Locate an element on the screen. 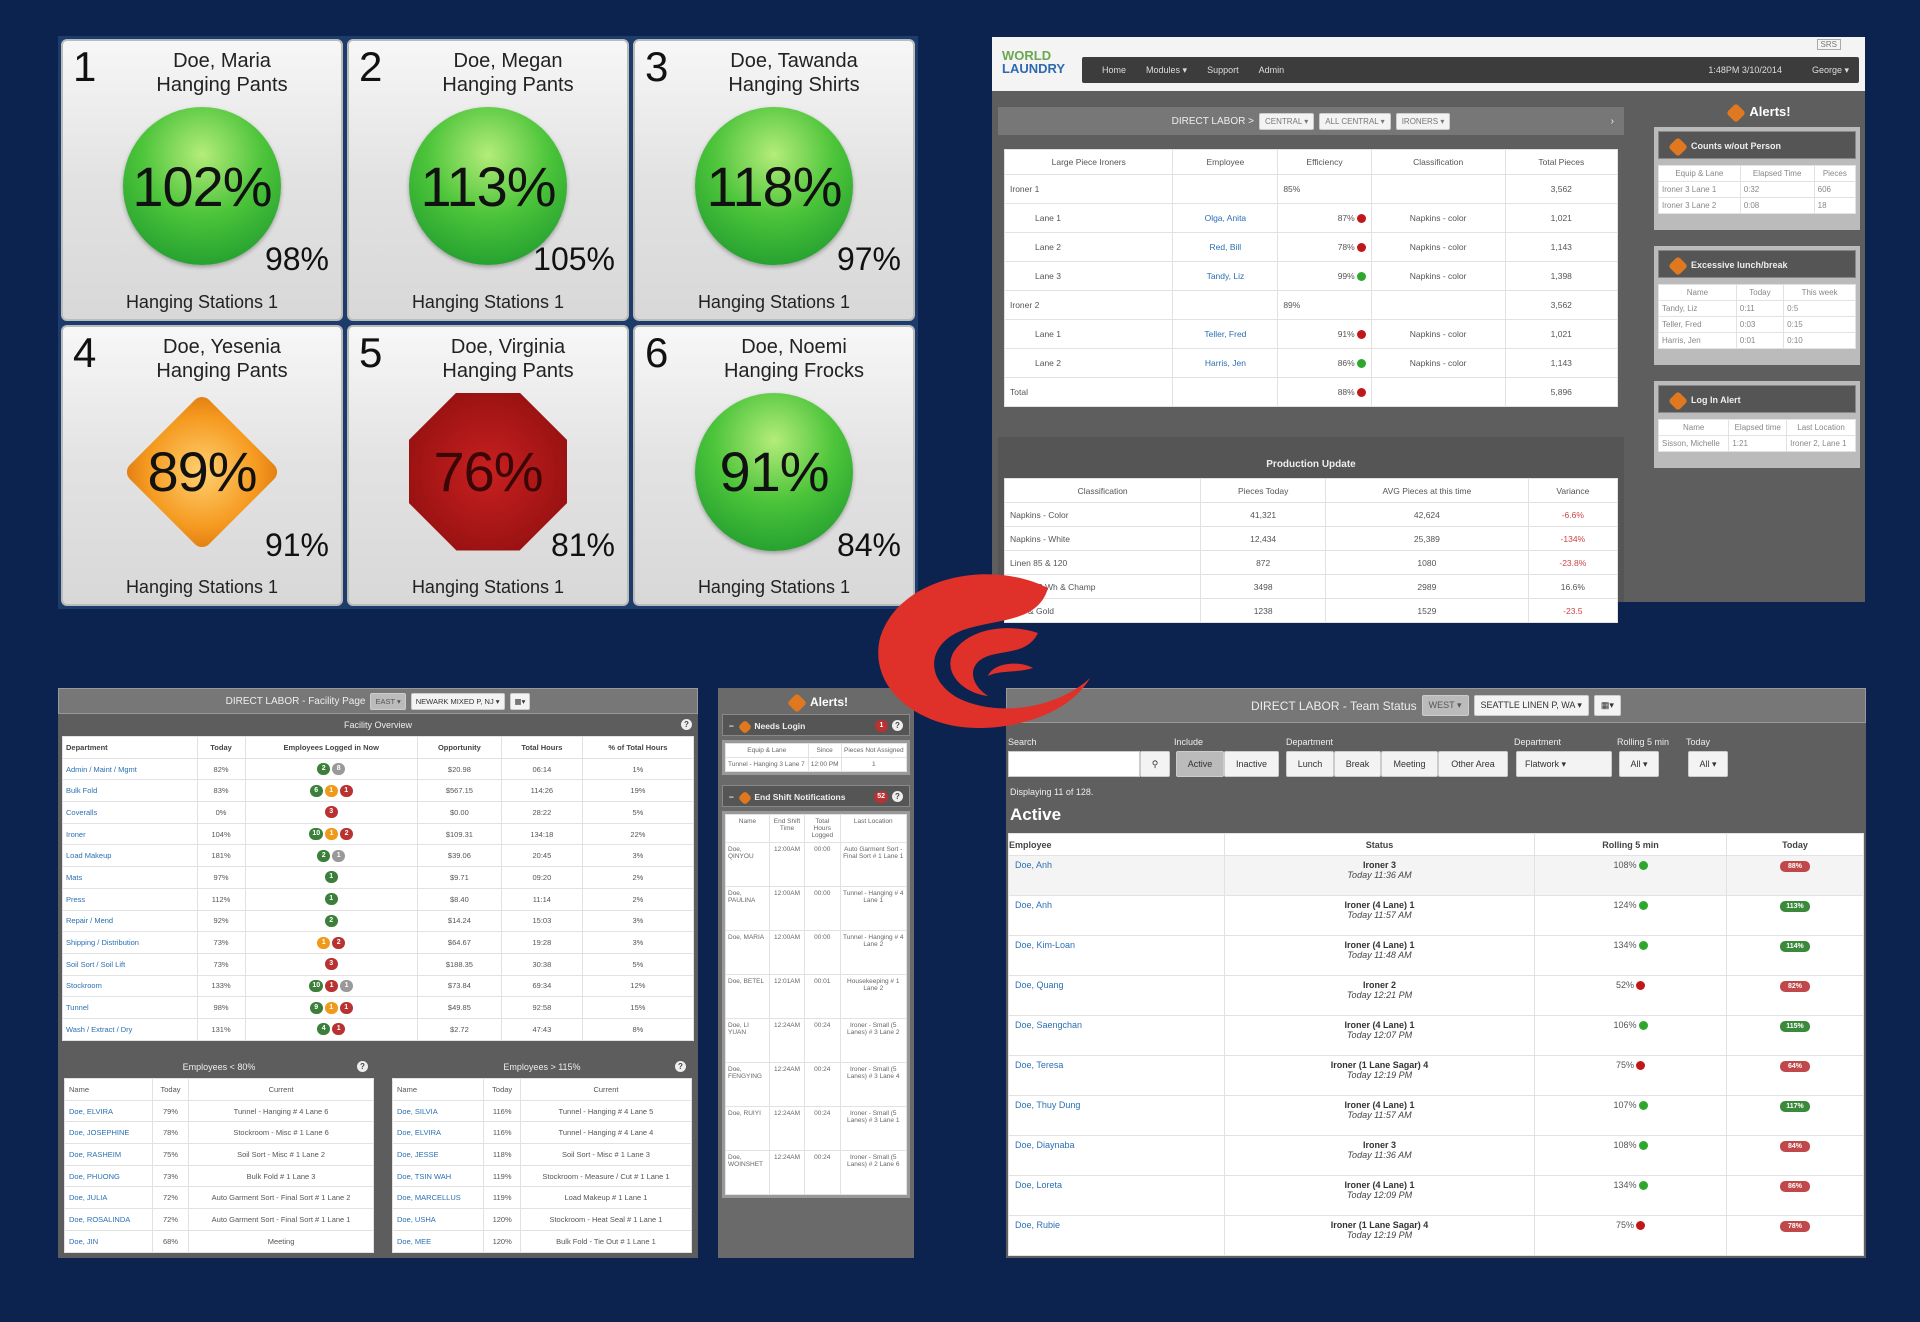 This screenshot has height=1322, width=1920. column-header: Classification is located at coordinates (1102, 490).